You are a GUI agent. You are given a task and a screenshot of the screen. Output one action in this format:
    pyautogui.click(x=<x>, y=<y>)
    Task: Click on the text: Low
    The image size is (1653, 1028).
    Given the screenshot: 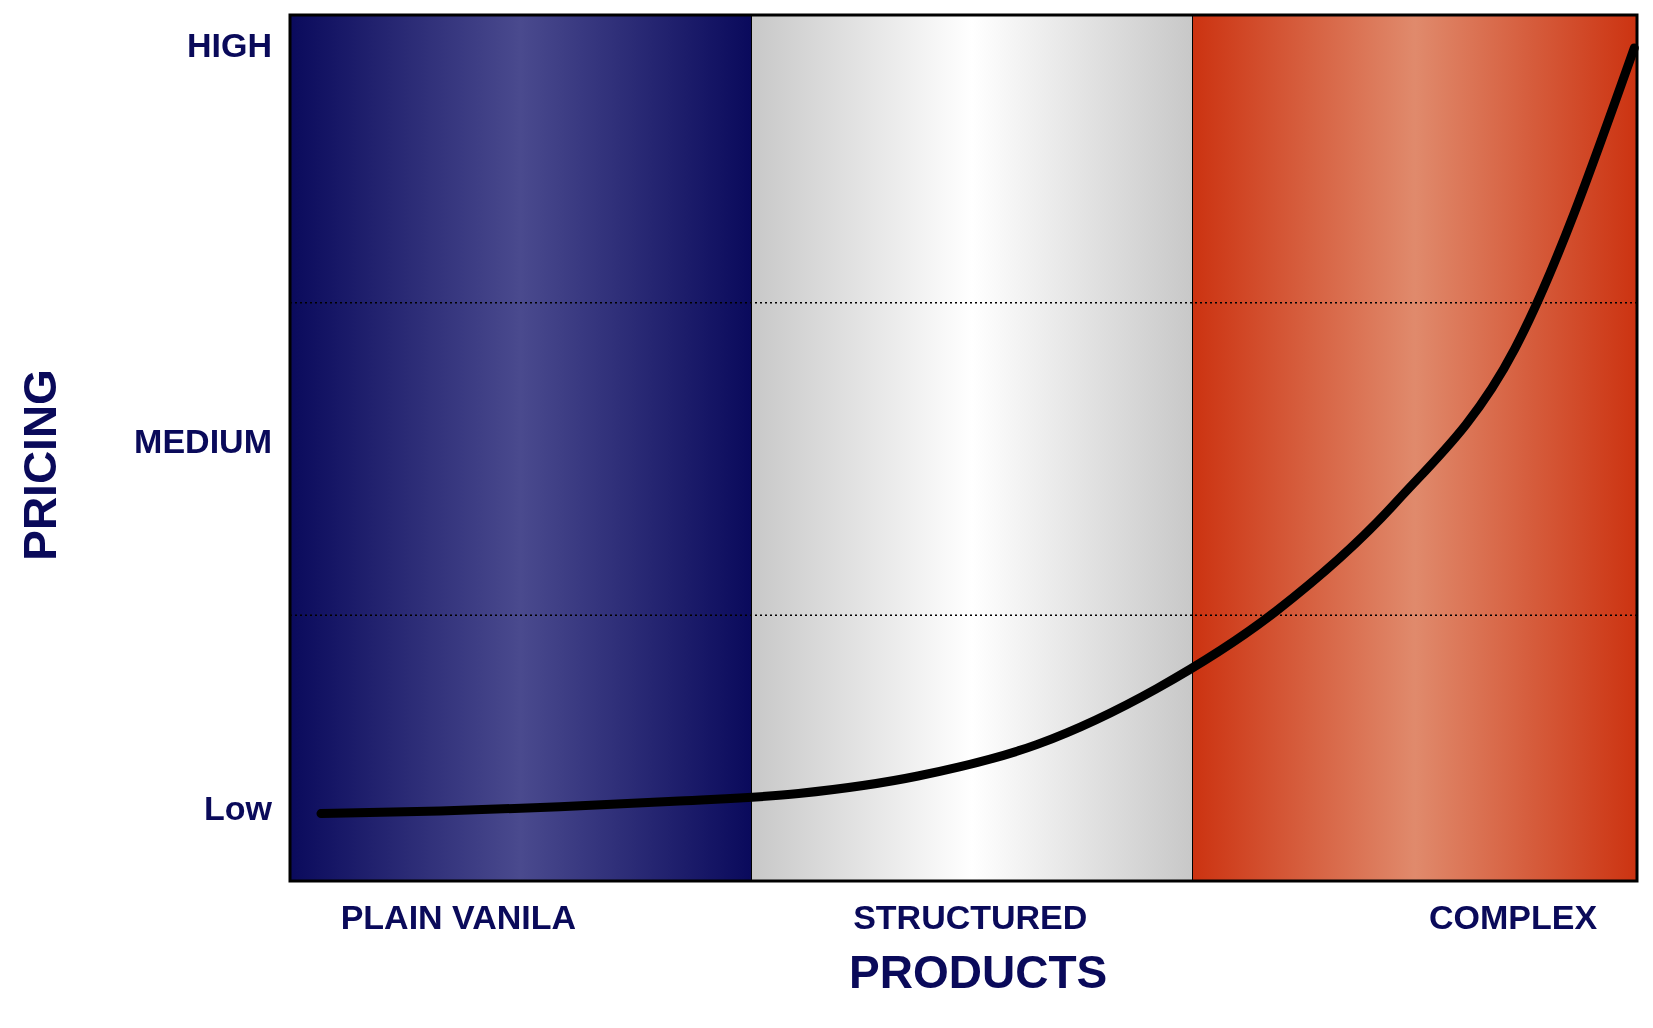 What is the action you would take?
    pyautogui.click(x=238, y=808)
    